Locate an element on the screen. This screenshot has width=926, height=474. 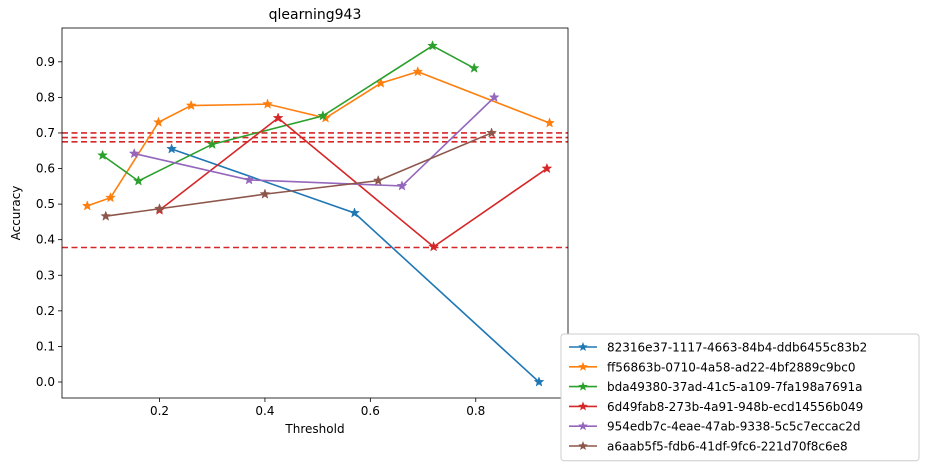
legend-label: bda49380-37ad-41c5-a109-7fa198a7691a is located at coordinates (734, 387).